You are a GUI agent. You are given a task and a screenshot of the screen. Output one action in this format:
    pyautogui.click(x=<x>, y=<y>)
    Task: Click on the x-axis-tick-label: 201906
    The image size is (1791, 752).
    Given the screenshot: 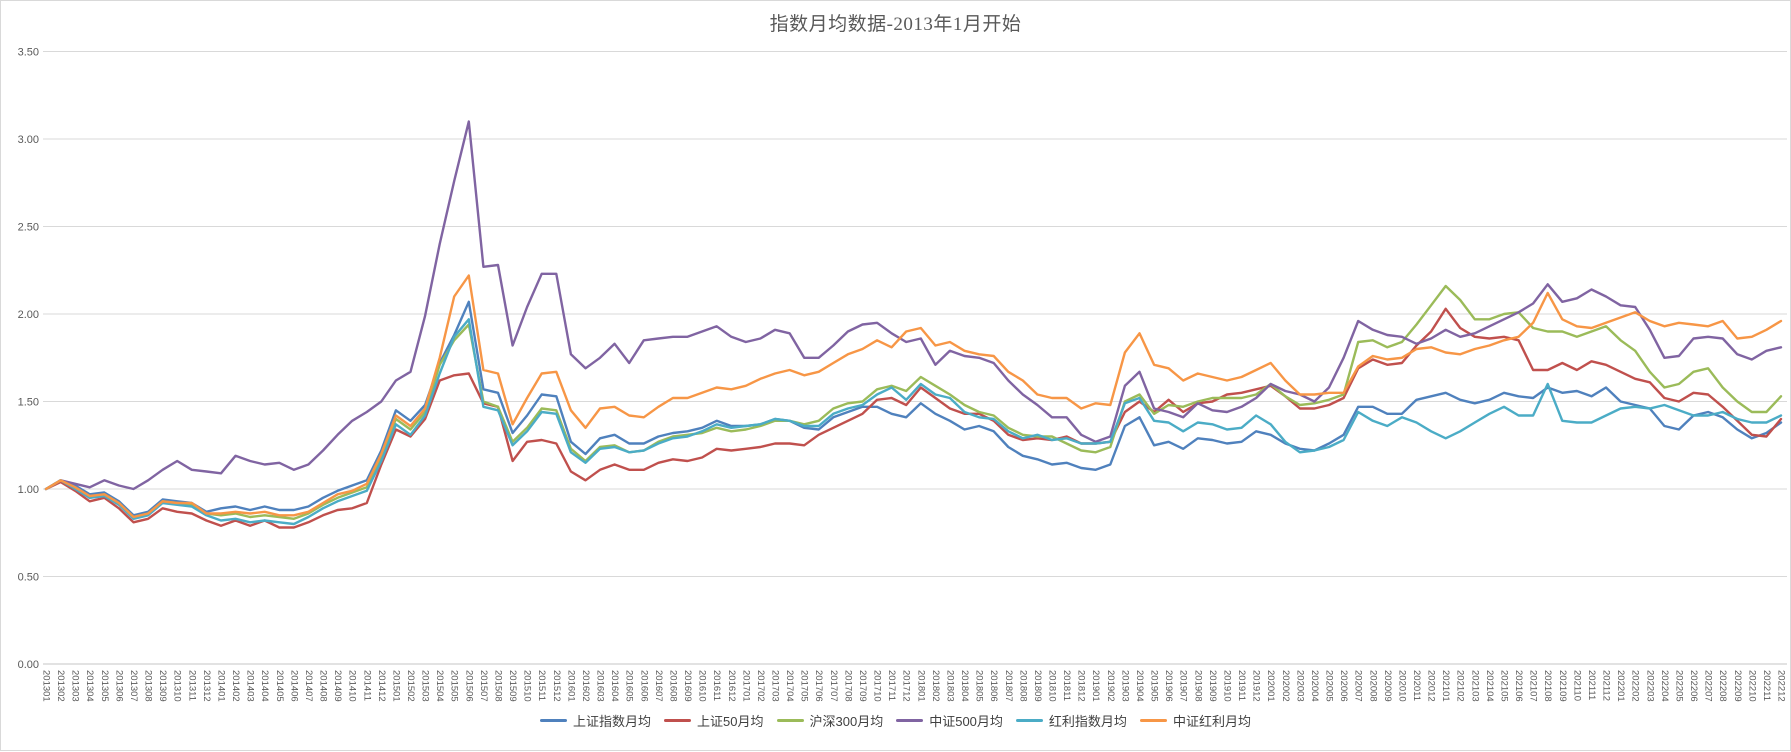 What is the action you would take?
    pyautogui.click(x=1168, y=686)
    